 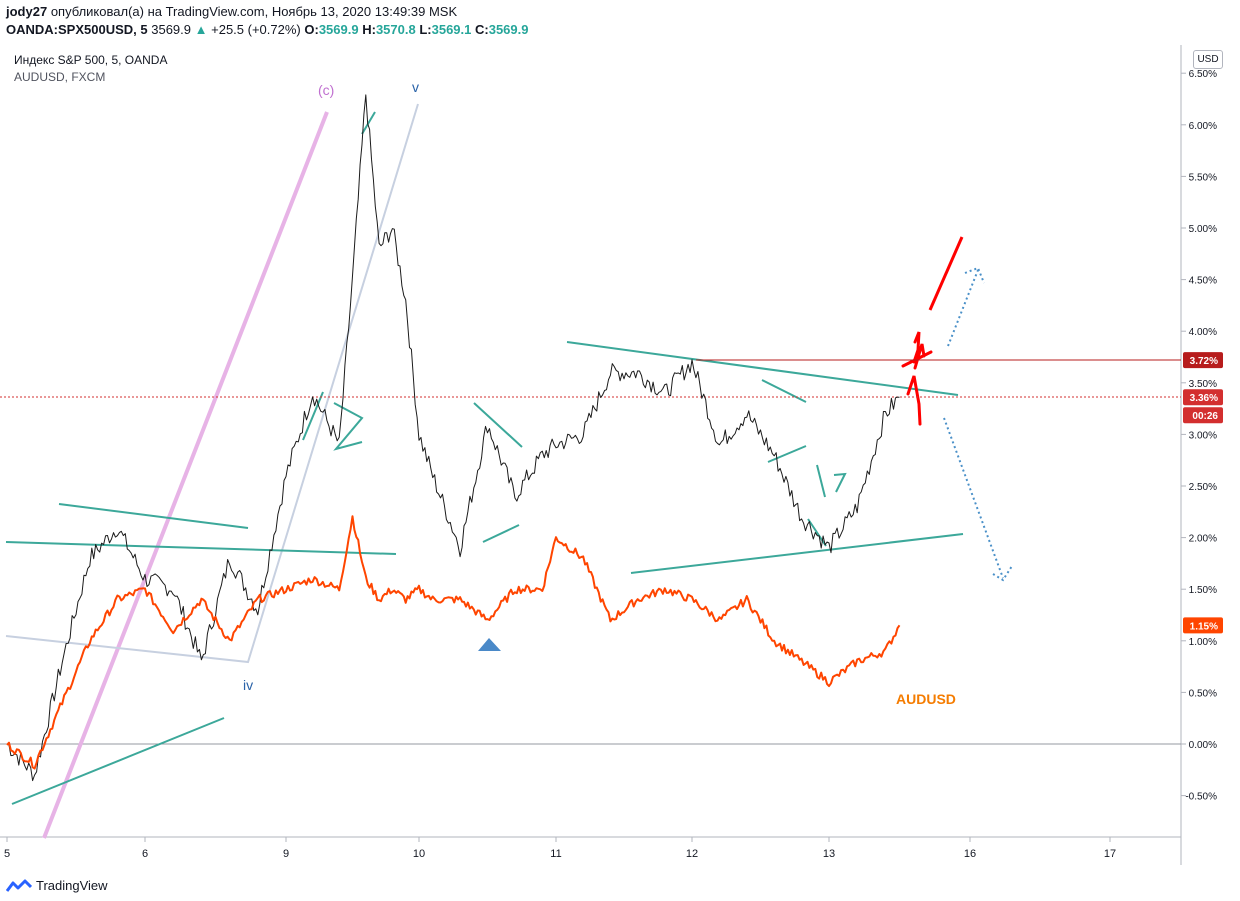 I want to click on price-badge-label: 3.36%, so click(x=1204, y=398).